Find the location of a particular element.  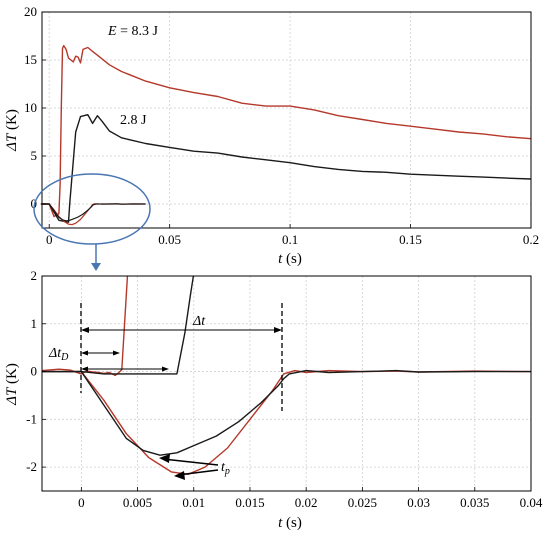

delta-td-black-arrowhead-left is located at coordinates (84, 369).